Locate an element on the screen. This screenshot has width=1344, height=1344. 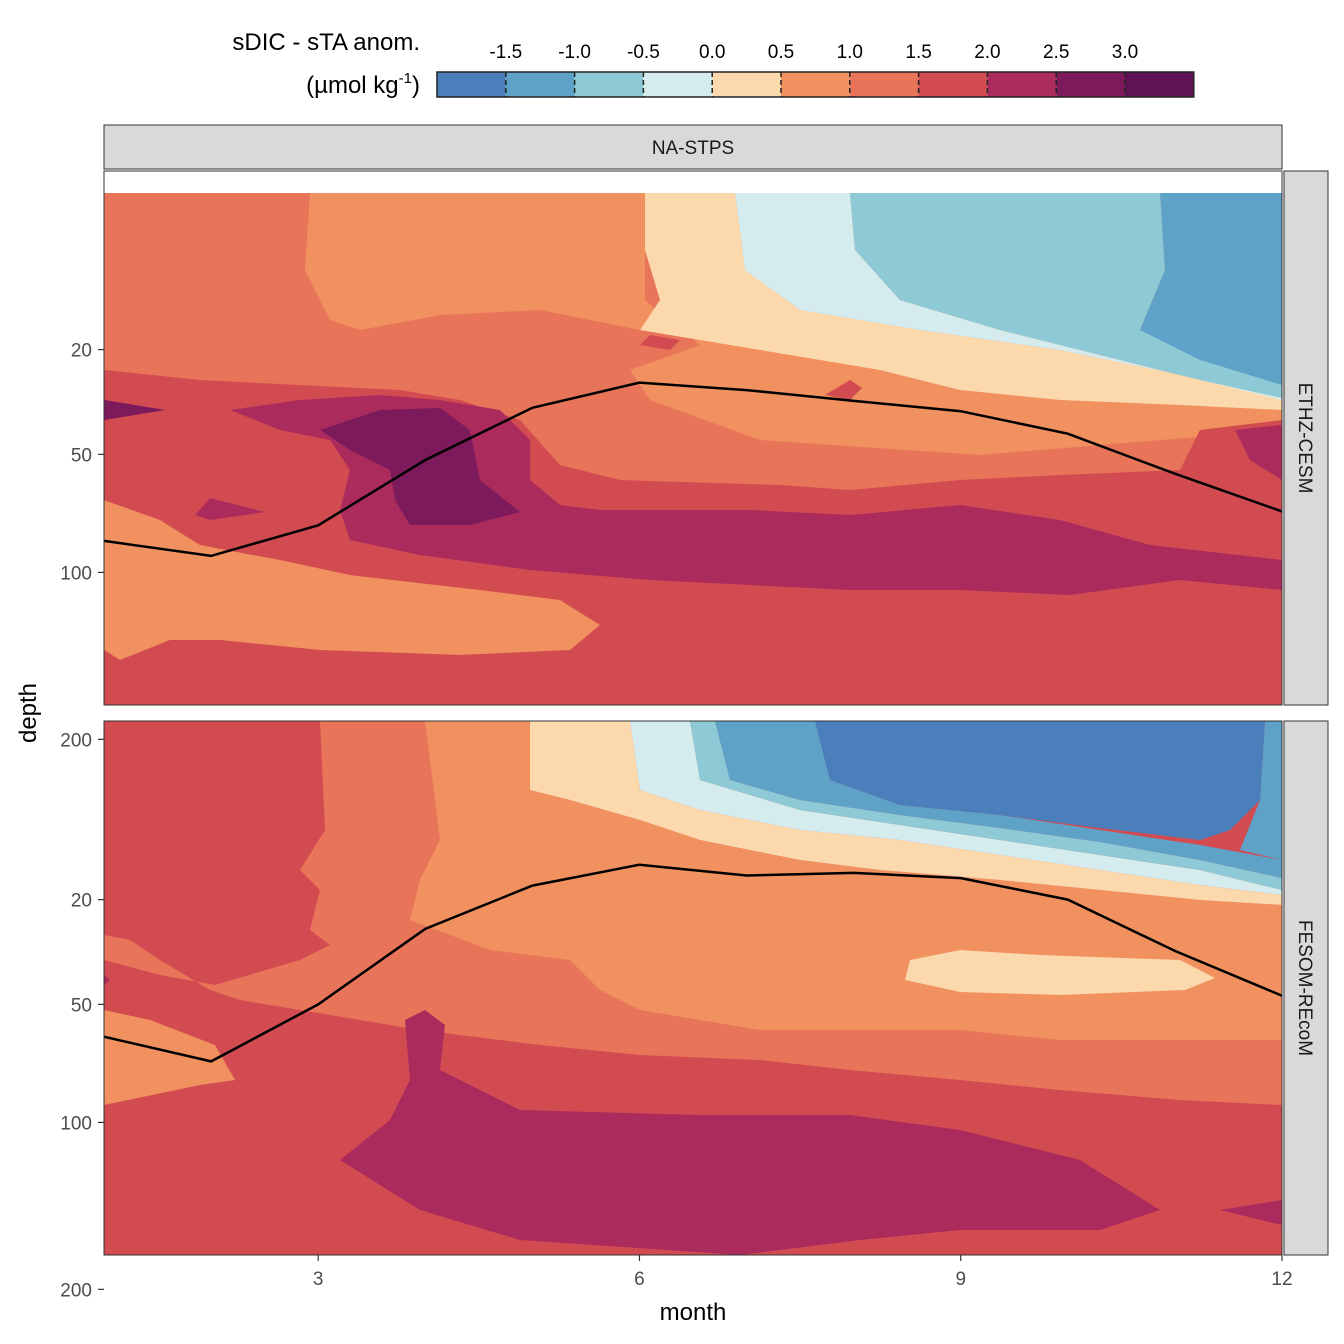
y-axis-panel-1: 20 50 100 200 is located at coordinates (82, 546).